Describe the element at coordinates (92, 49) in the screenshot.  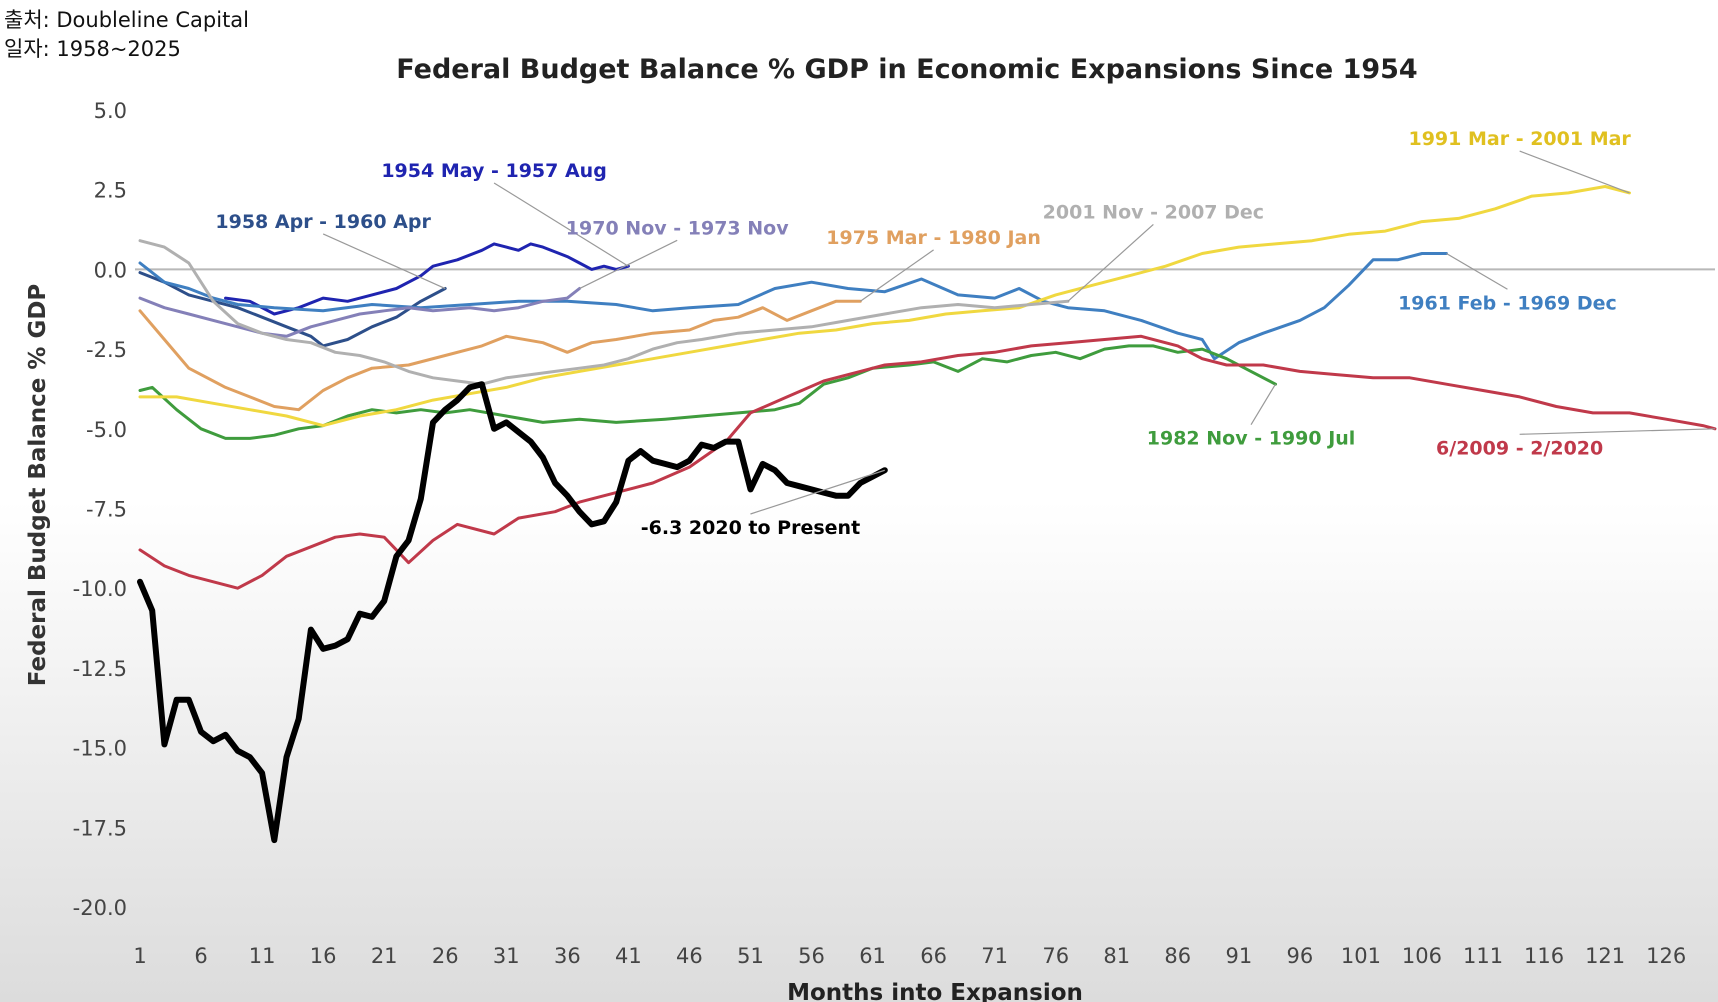
I see `date-range-line: 일자: 1958~2025` at that location.